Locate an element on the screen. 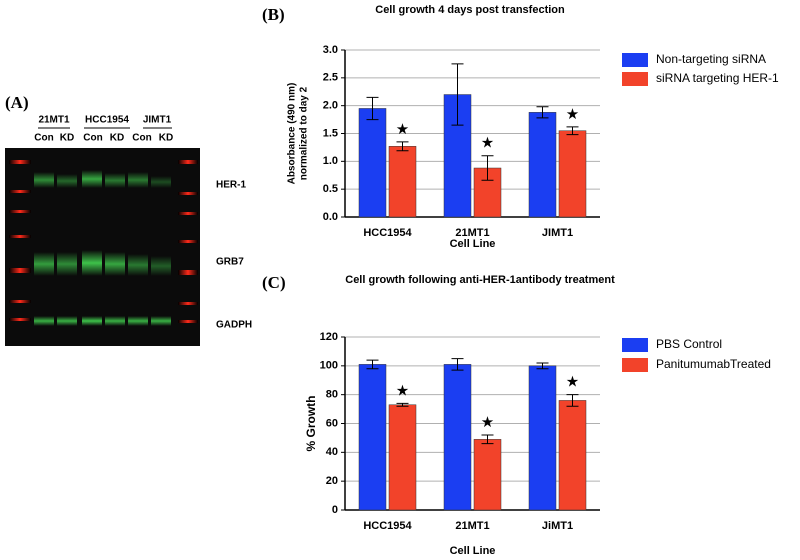 This screenshot has height=560, width=800. panel-label: (A) is located at coordinates (17, 102).